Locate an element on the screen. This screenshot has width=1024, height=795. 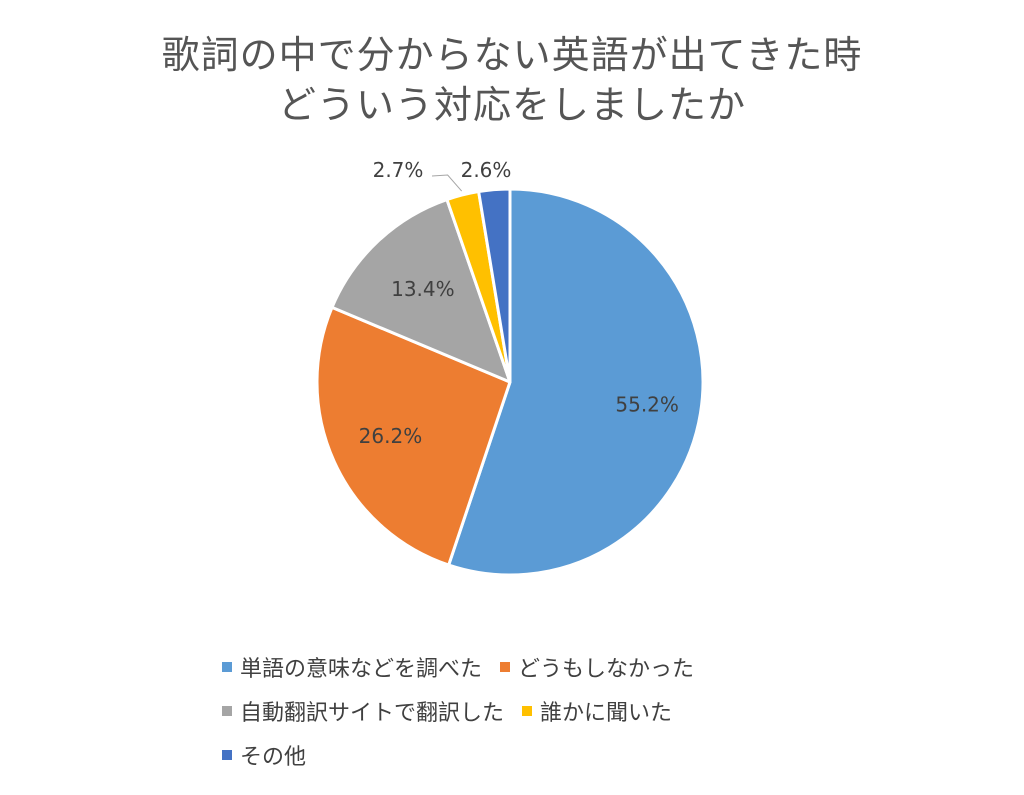
data-label-other: 2.6% is located at coordinates (486, 170).